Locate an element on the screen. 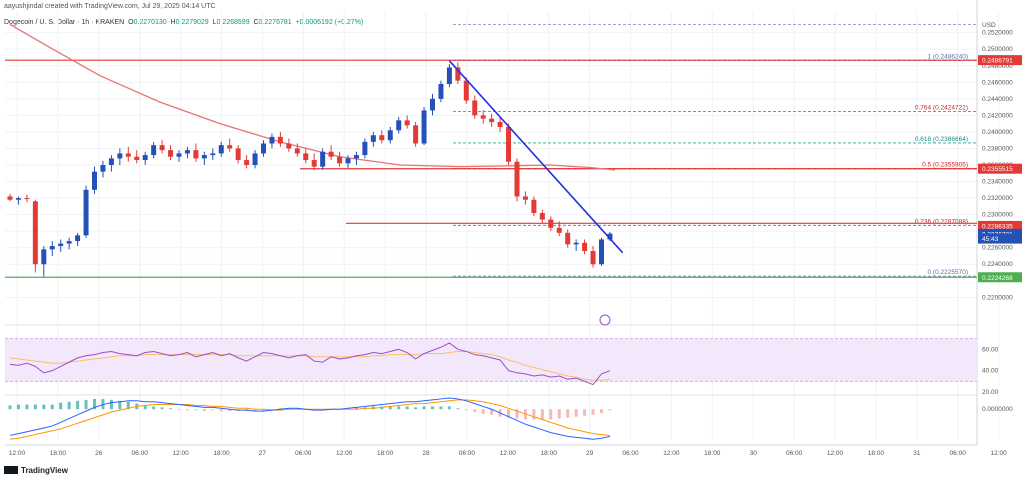  rsi-tick-label: 20.00 is located at coordinates (990, 392).